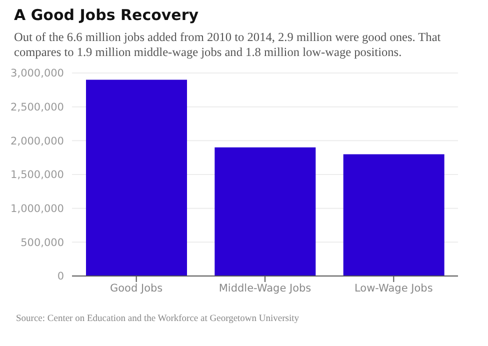 The width and height of the screenshot is (488, 346). Describe the element at coordinates (158, 319) in the screenshot. I see `source-note: Source: Center on Education and the Workforce at Georgetown University` at that location.